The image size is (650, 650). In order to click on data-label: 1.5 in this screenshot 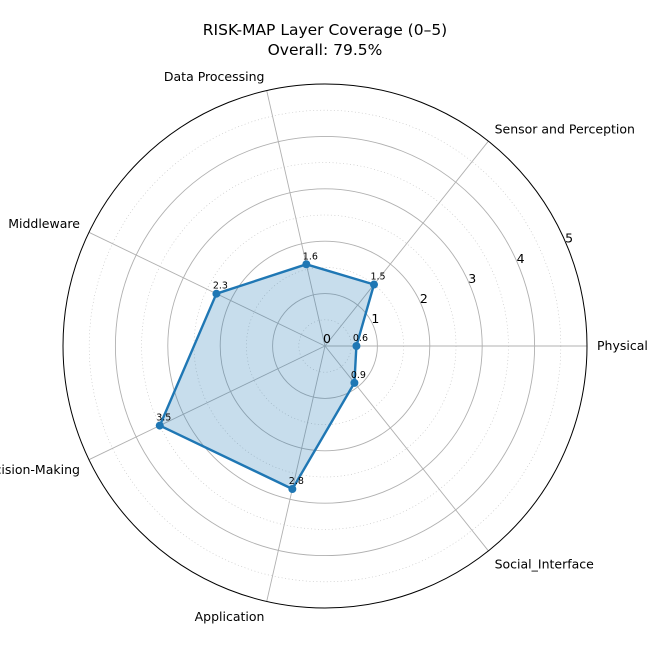, I will do `click(377, 277)`.